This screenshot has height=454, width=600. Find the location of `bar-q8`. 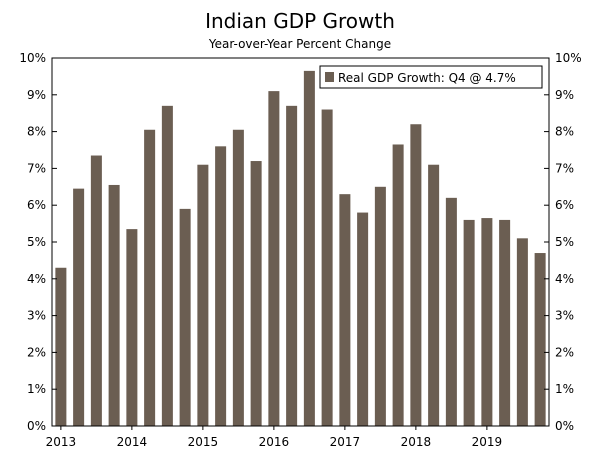

bar-q8 is located at coordinates (185, 317).